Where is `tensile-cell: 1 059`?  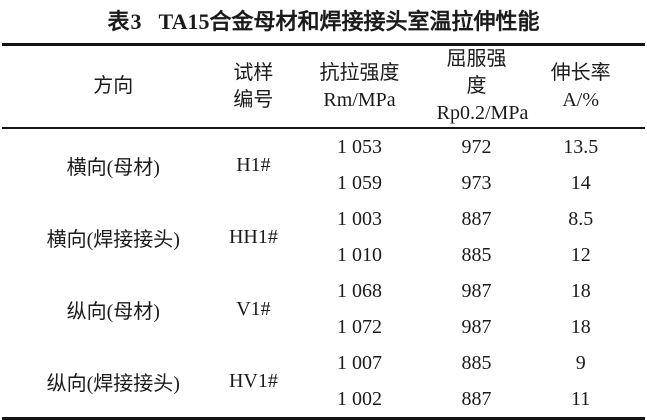
tensile-cell: 1 059 is located at coordinates (359, 182).